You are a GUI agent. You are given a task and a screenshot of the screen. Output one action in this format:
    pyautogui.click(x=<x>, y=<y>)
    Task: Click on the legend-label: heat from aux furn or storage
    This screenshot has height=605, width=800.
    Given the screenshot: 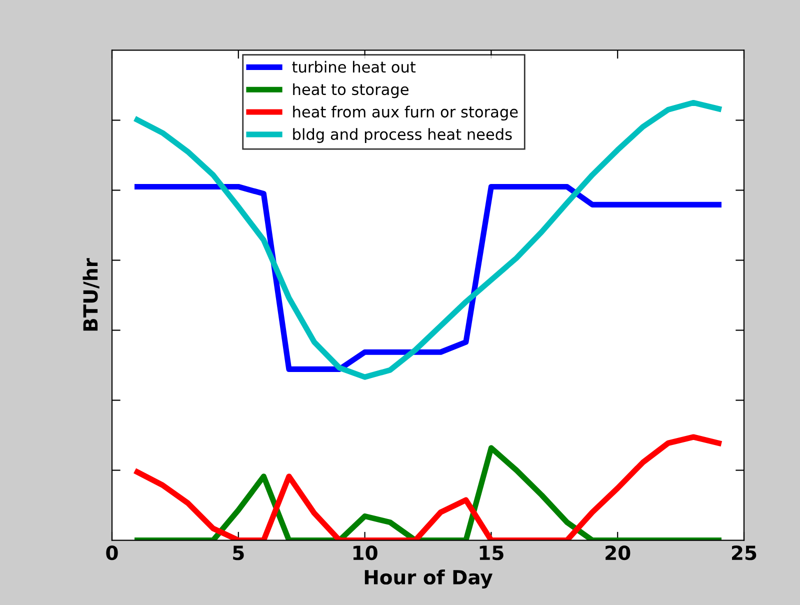 What is the action you would take?
    pyautogui.click(x=405, y=113)
    